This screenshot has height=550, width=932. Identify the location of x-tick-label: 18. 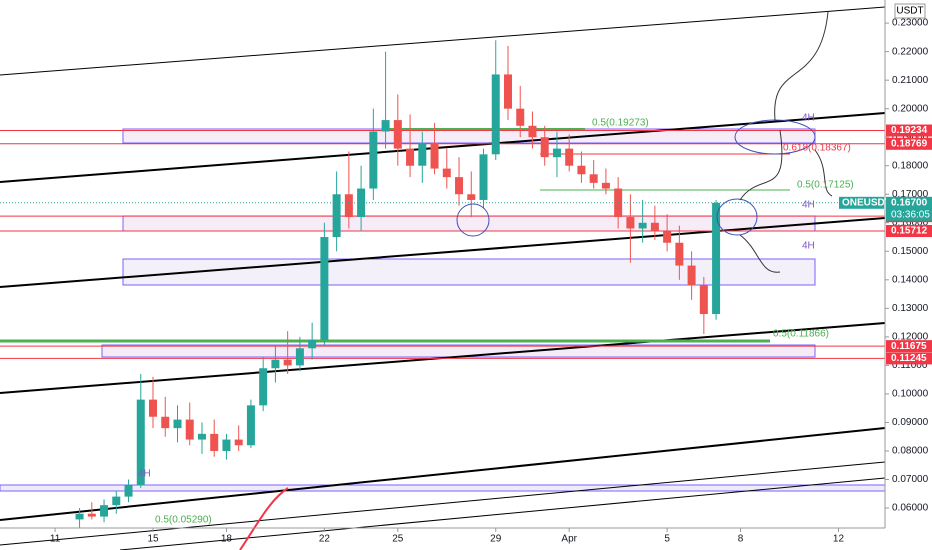
(227, 539).